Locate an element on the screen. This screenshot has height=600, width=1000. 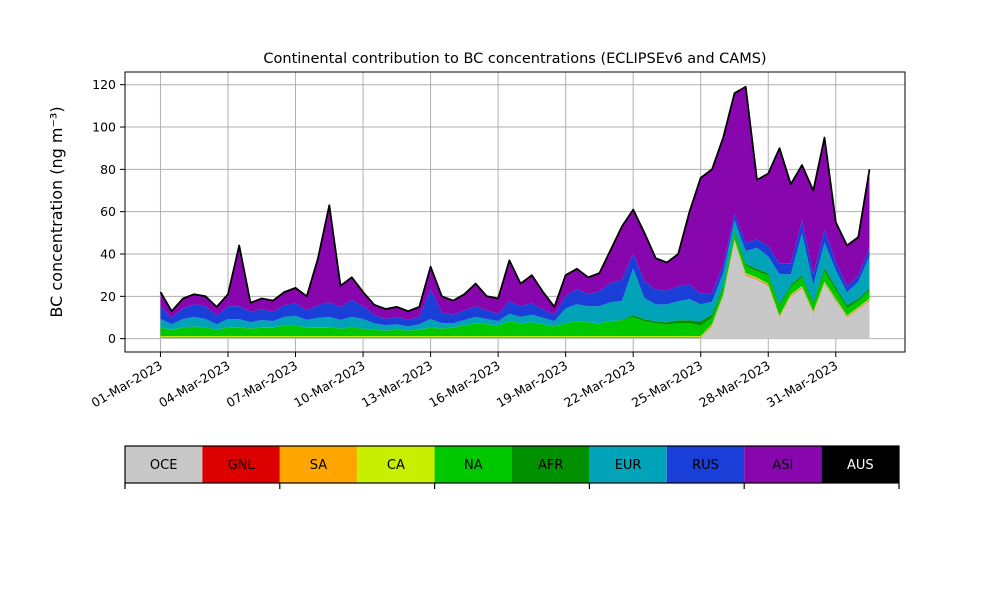
legend-strip: OCE GNL SA CA NA AFR EUR RUS ASI AUS is located at coordinates (512, 467).